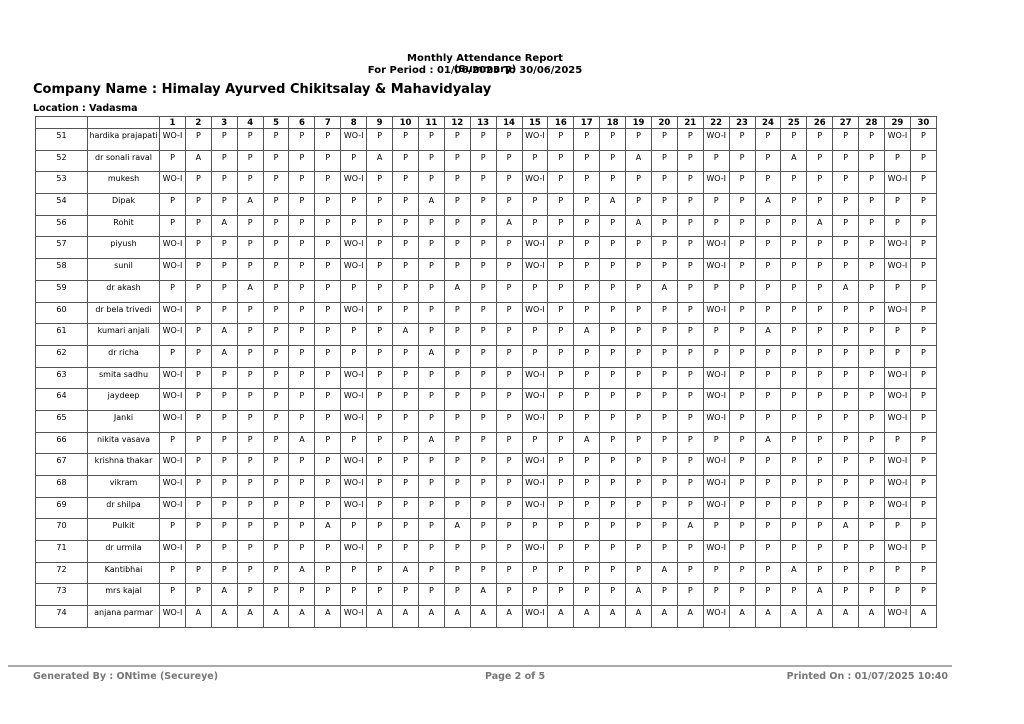 The height and width of the screenshot is (724, 1024). What do you see at coordinates (172, 122) in the screenshot?
I see `day-header: 1` at bounding box center [172, 122].